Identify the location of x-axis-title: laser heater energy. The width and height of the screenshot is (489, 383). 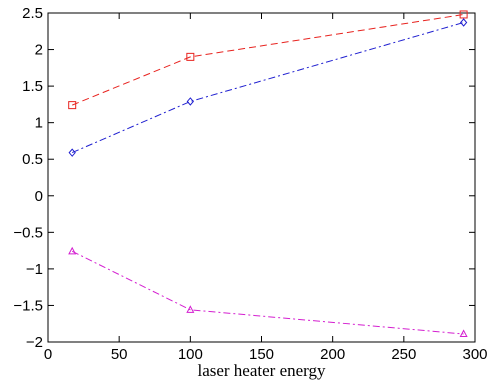
(261, 370).